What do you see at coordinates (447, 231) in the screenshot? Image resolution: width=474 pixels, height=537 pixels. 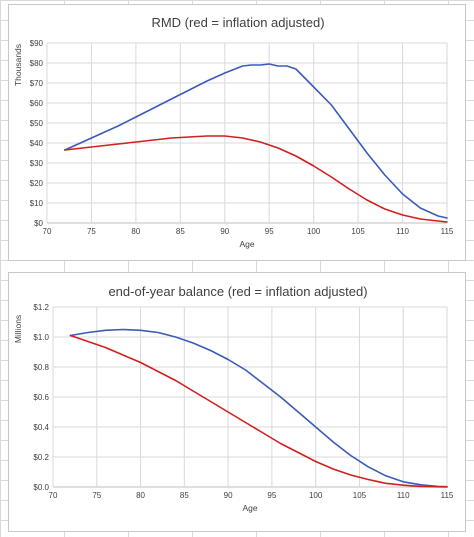 I see `rmd-x-tick-label: 115` at bounding box center [447, 231].